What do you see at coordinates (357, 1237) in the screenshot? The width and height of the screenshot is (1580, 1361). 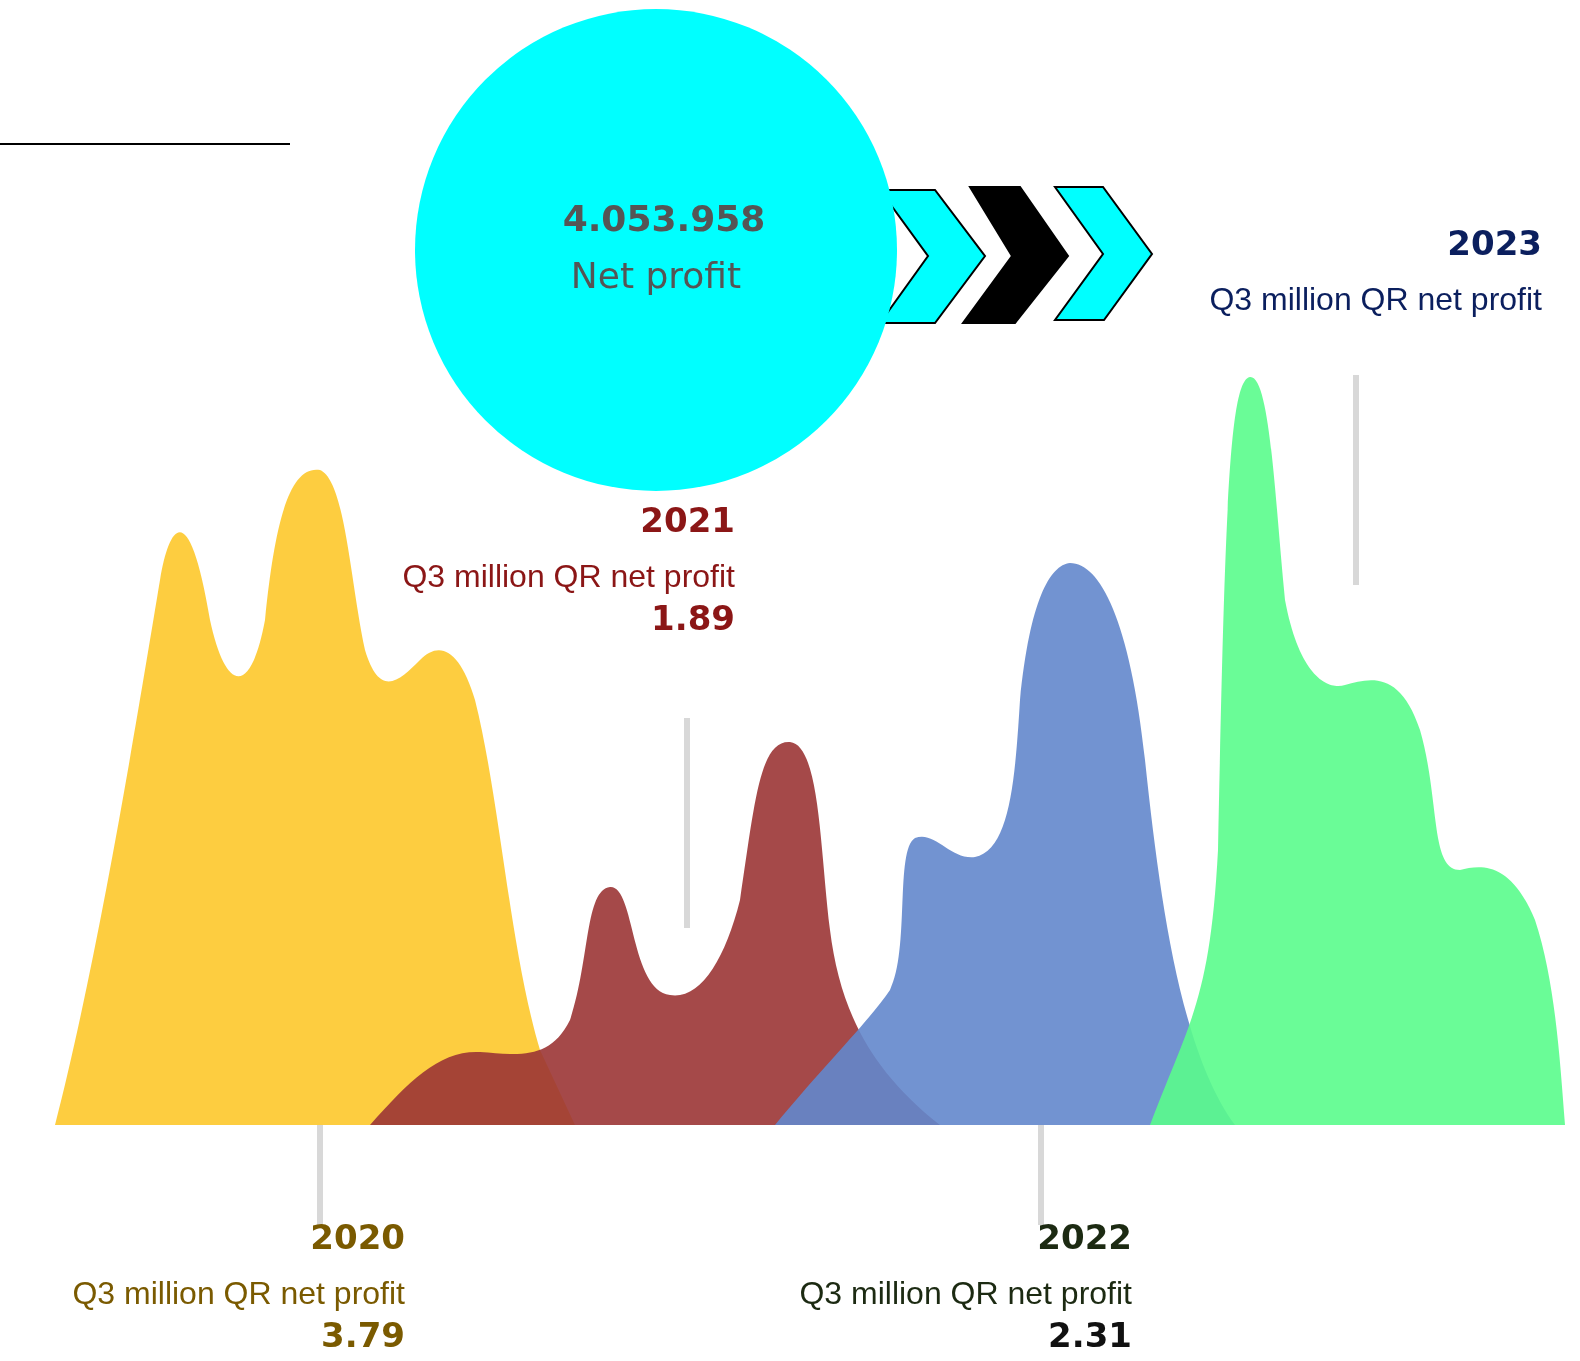 I see `category-label: 2020` at bounding box center [357, 1237].